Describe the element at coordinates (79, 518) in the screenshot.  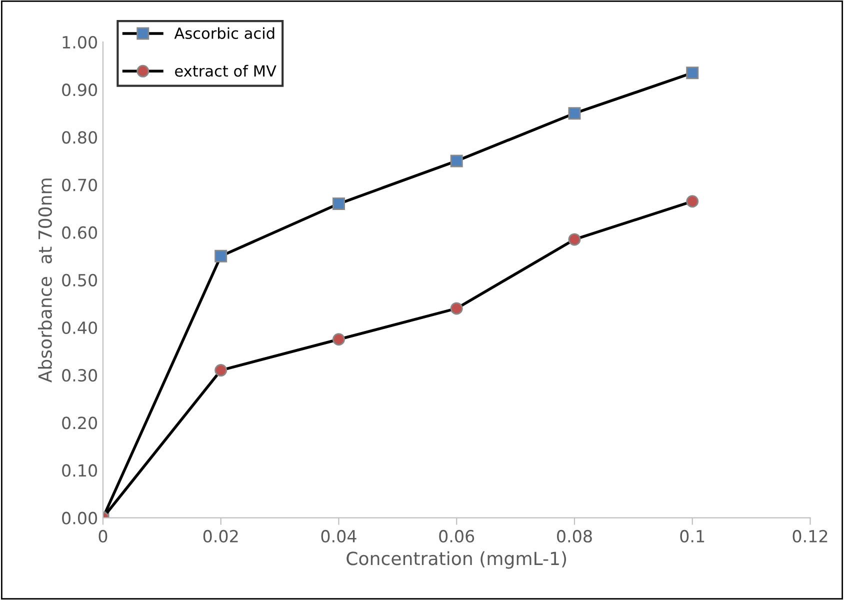
I see `y-tick-label: 0.00` at that location.